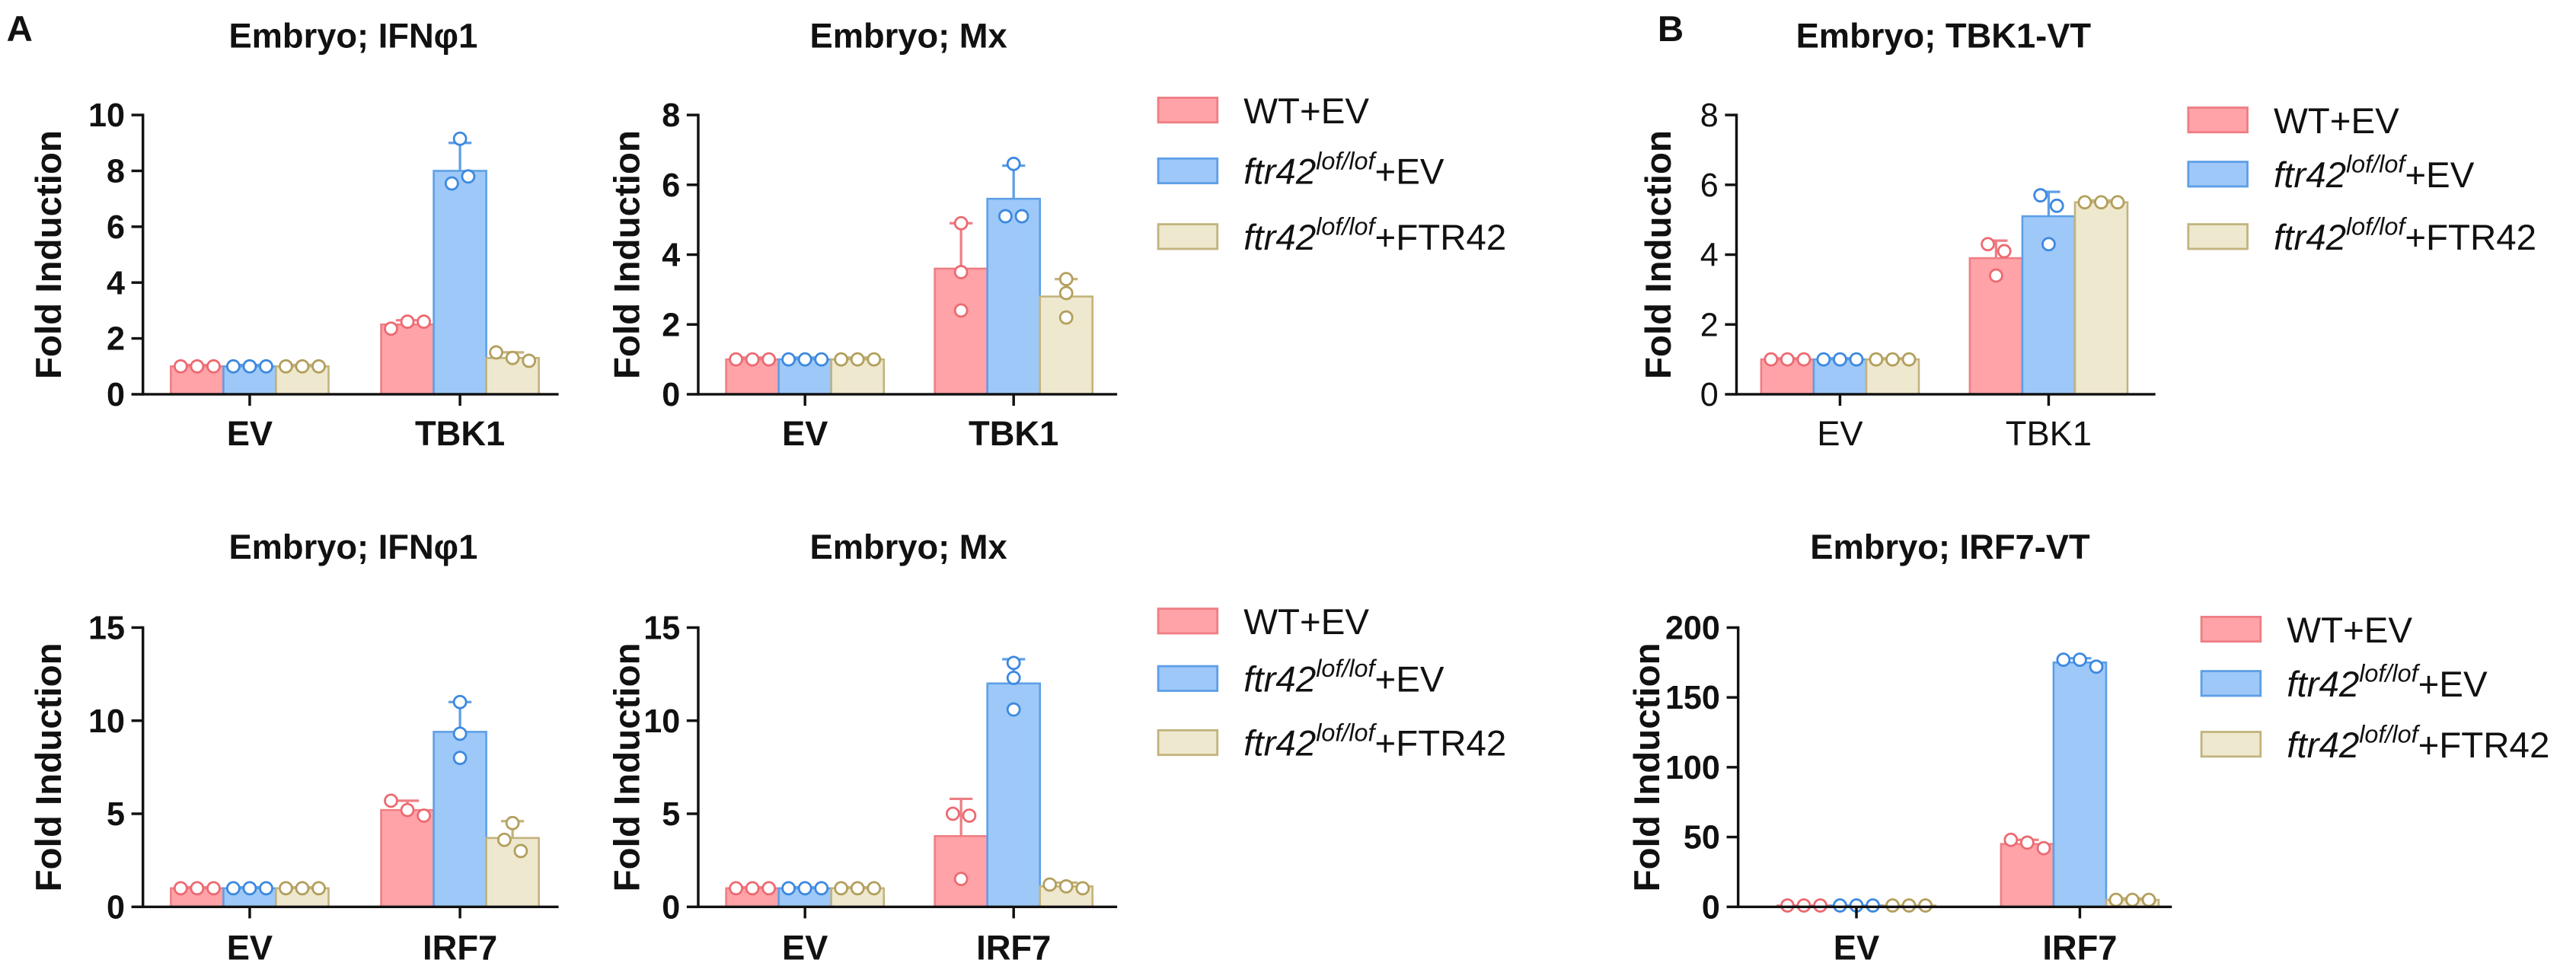 The image size is (2576, 966). Describe the element at coordinates (352, 36) in the screenshot. I see `chart-title: Embryo; IFNφ1` at that location.